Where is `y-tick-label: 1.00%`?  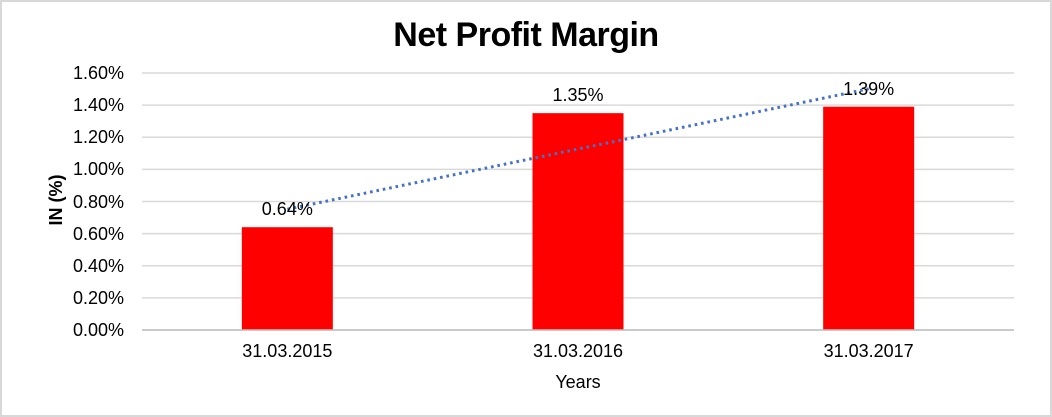 y-tick-label: 1.00% is located at coordinates (98, 169).